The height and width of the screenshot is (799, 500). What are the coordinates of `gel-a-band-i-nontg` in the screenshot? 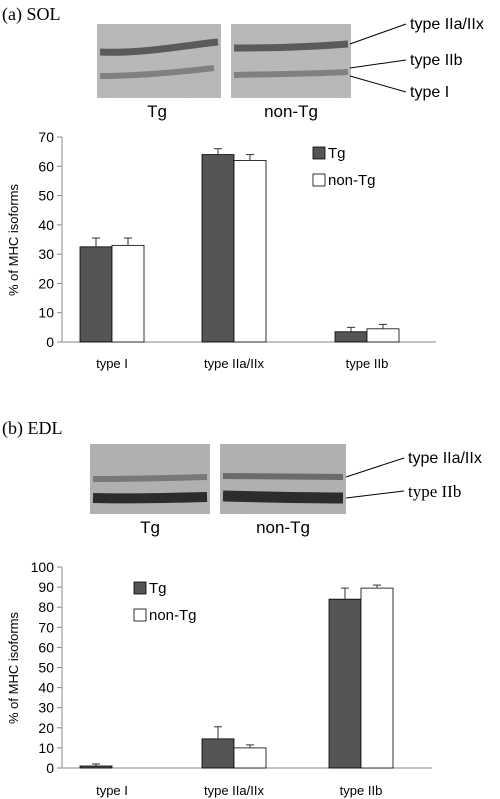 It's located at (291, 73).